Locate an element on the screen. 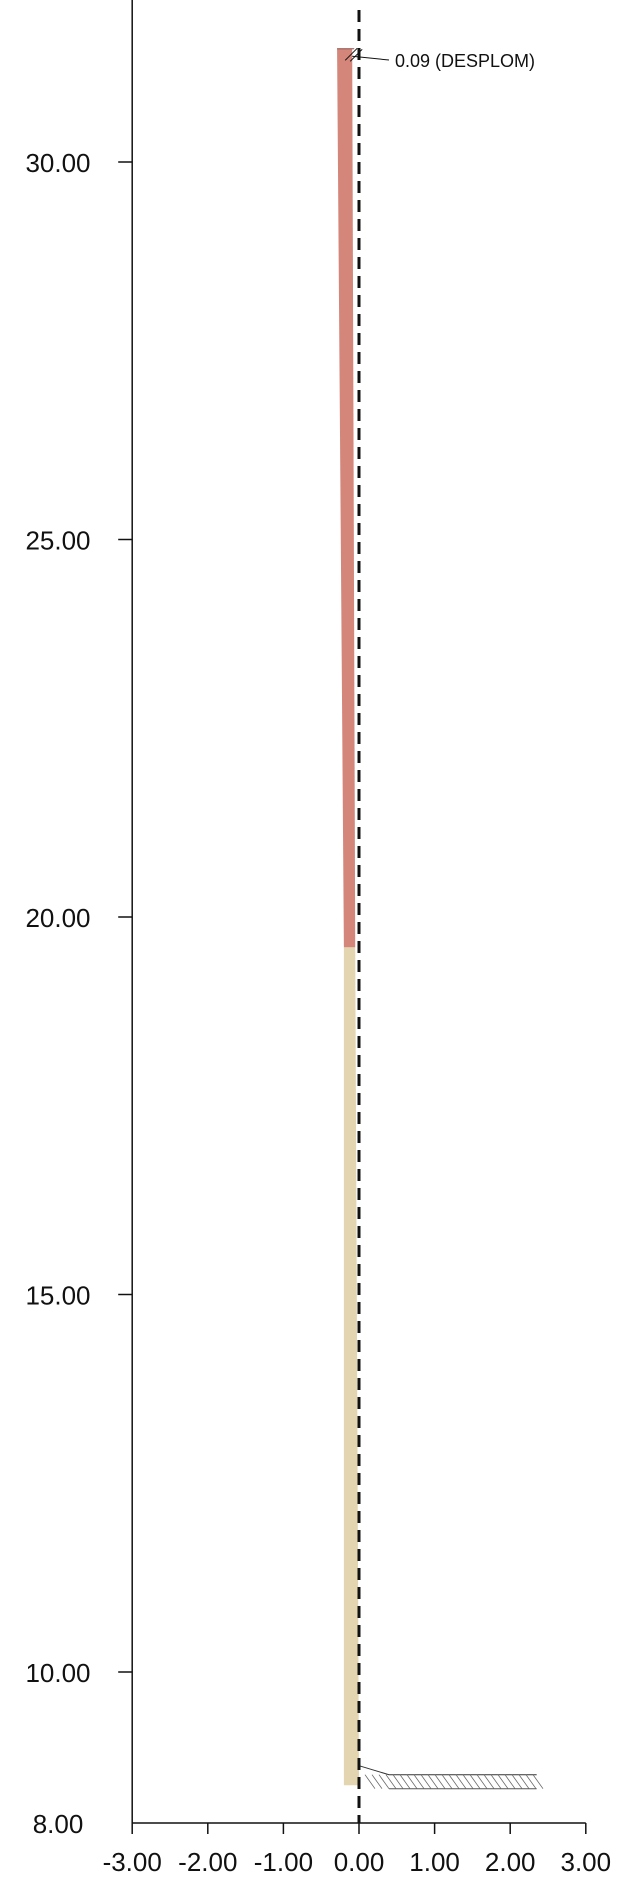 Image resolution: width=630 pixels, height=1888 pixels. x-tick-label: -1.00 is located at coordinates (283, 1862).